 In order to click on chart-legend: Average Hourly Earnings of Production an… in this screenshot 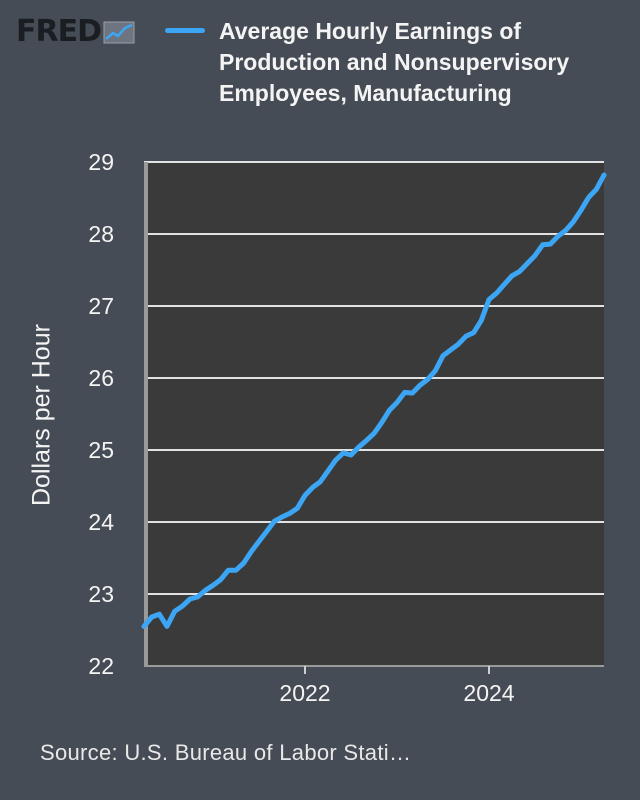, I will do `click(380, 62)`.